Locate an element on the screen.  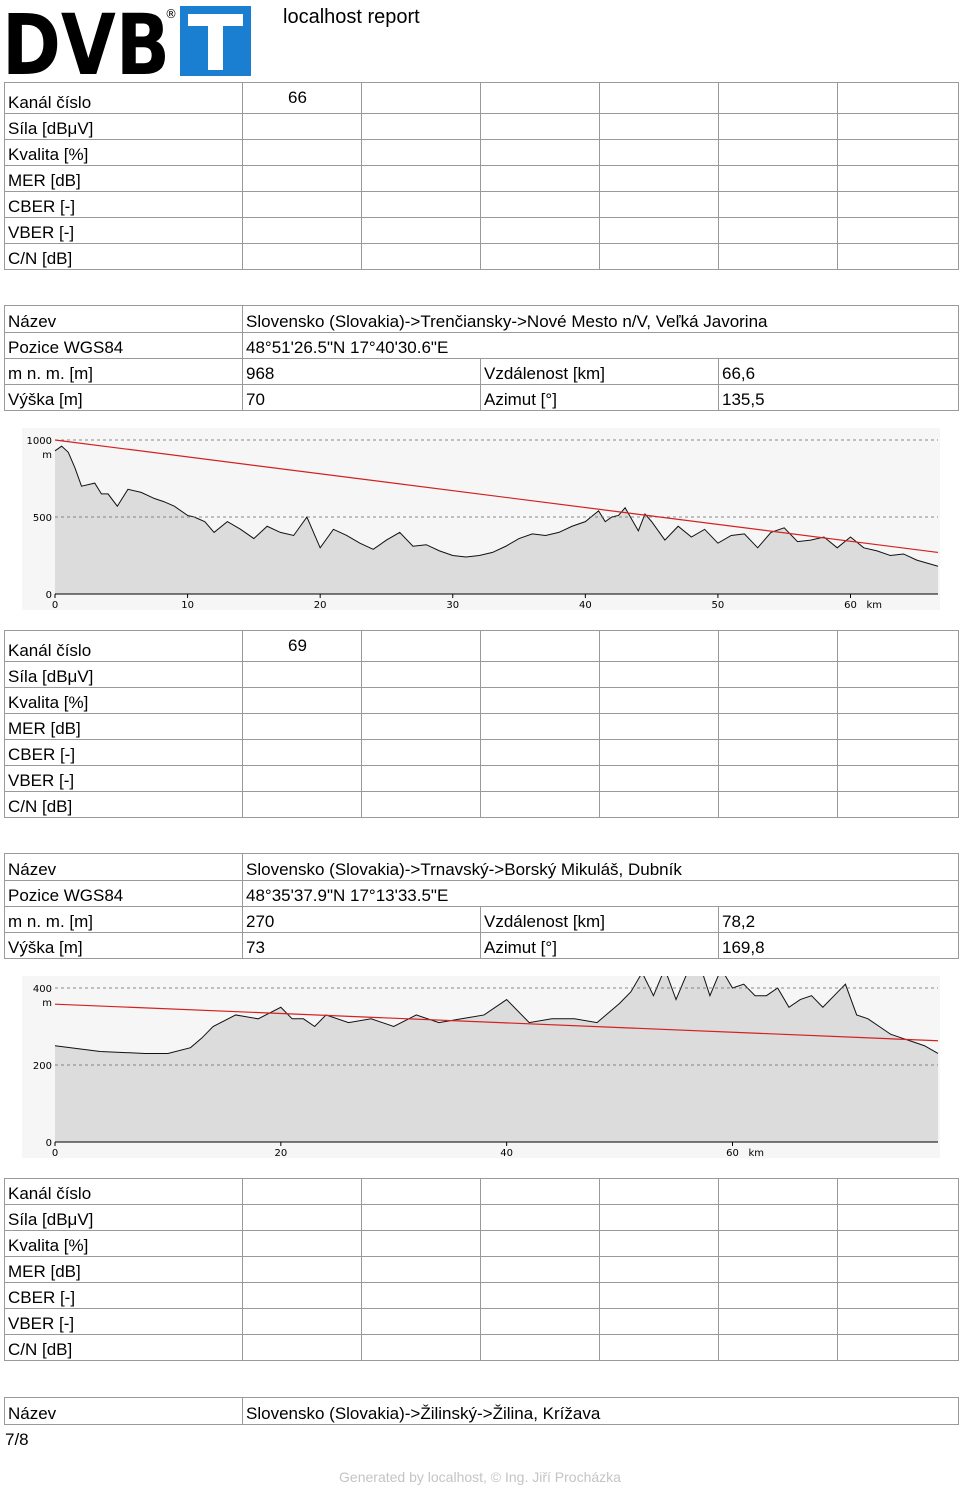
tx-altitude: 968 is located at coordinates (361, 371).